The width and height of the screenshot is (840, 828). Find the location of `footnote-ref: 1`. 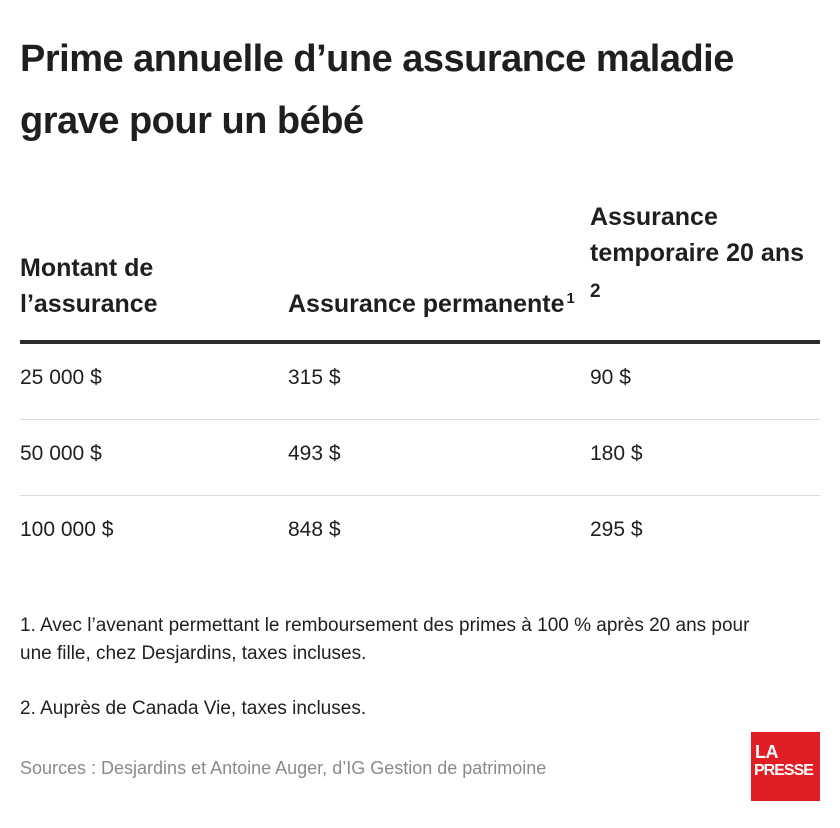

footnote-ref: 1 is located at coordinates (570, 298).